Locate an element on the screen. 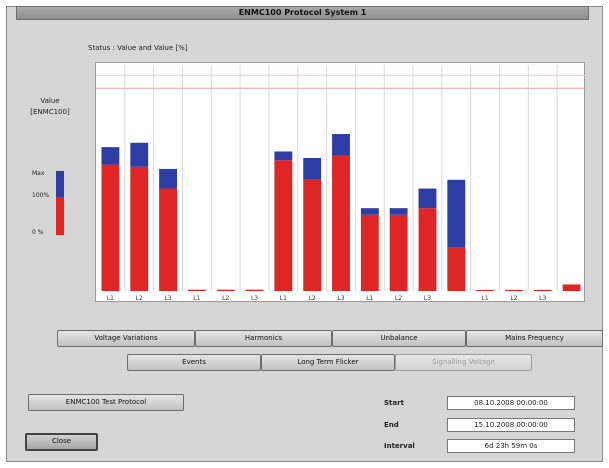 This screenshot has height=468, width=609. scale-label-0: 0 % is located at coordinates (38, 232).